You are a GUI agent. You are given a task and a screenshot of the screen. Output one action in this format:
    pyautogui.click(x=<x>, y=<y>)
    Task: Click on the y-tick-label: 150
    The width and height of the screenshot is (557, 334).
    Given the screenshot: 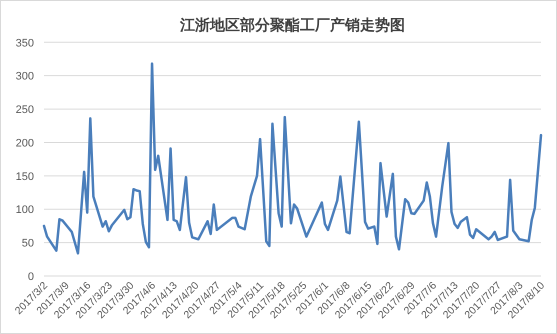 What is the action you would take?
    pyautogui.click(x=25, y=176)
    